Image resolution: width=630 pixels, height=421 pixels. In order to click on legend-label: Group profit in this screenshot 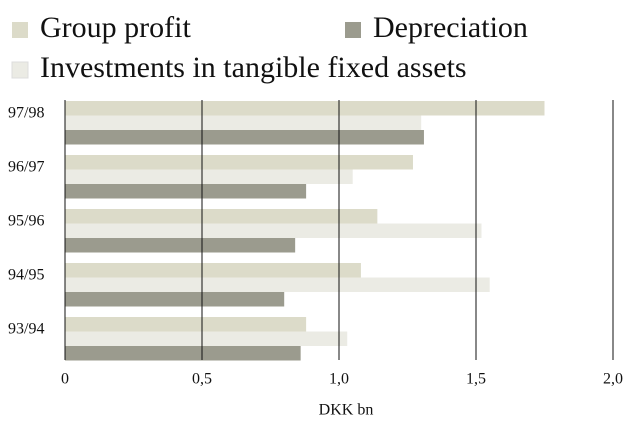, I will do `click(115, 27)`.